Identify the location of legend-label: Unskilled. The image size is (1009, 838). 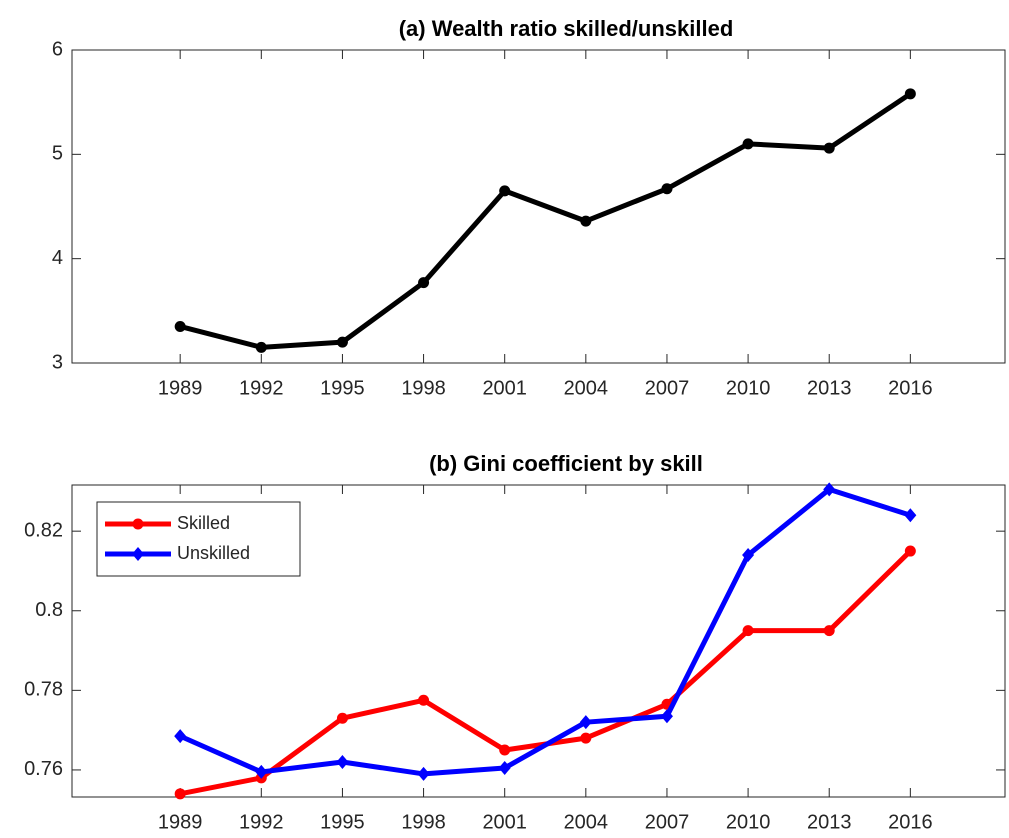
(213, 553).